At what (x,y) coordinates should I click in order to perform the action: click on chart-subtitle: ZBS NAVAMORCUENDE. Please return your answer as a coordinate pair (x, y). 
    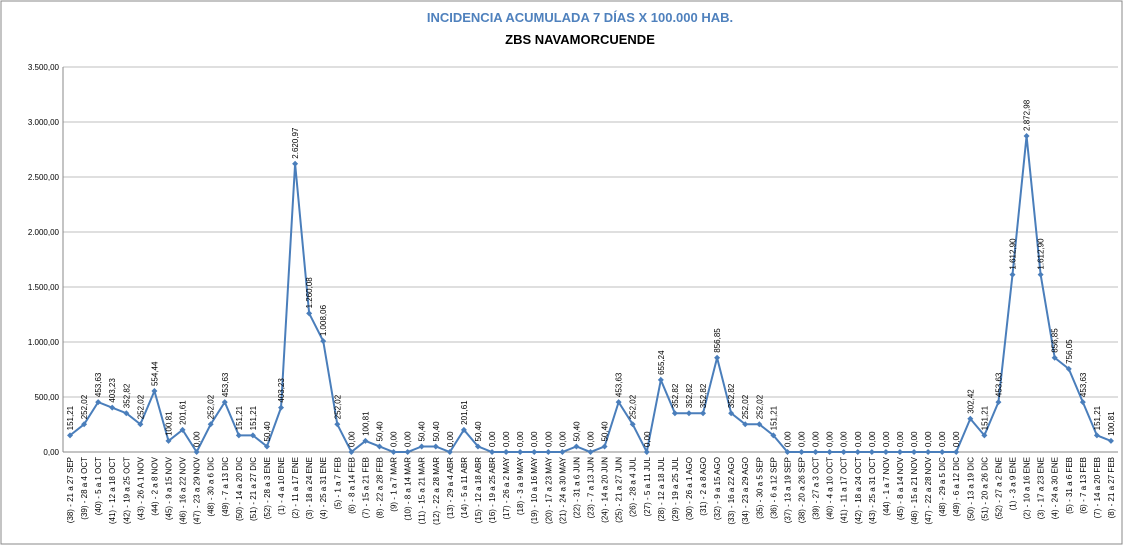
    Looking at the image, I should click on (580, 39).